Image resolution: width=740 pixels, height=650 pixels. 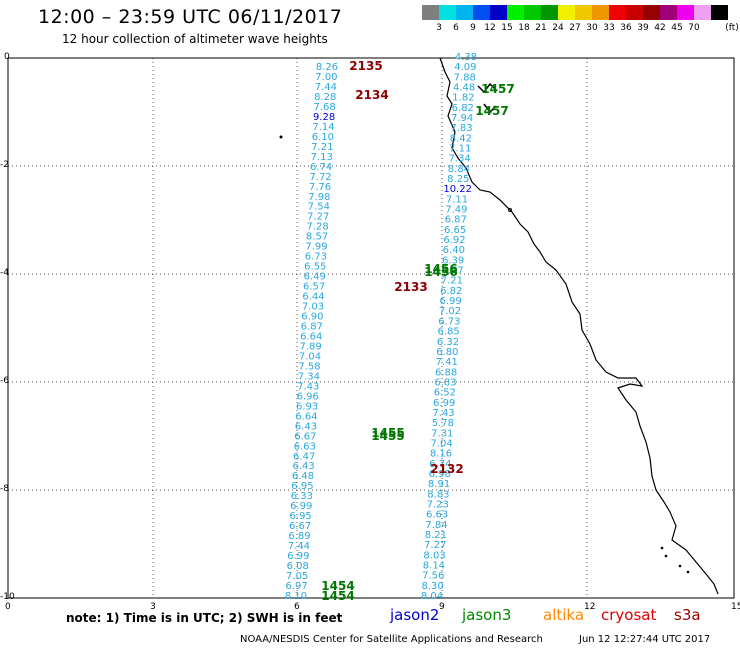 What do you see at coordinates (323, 137) in the screenshot?
I see `track-a-value: 6.10` at bounding box center [323, 137].